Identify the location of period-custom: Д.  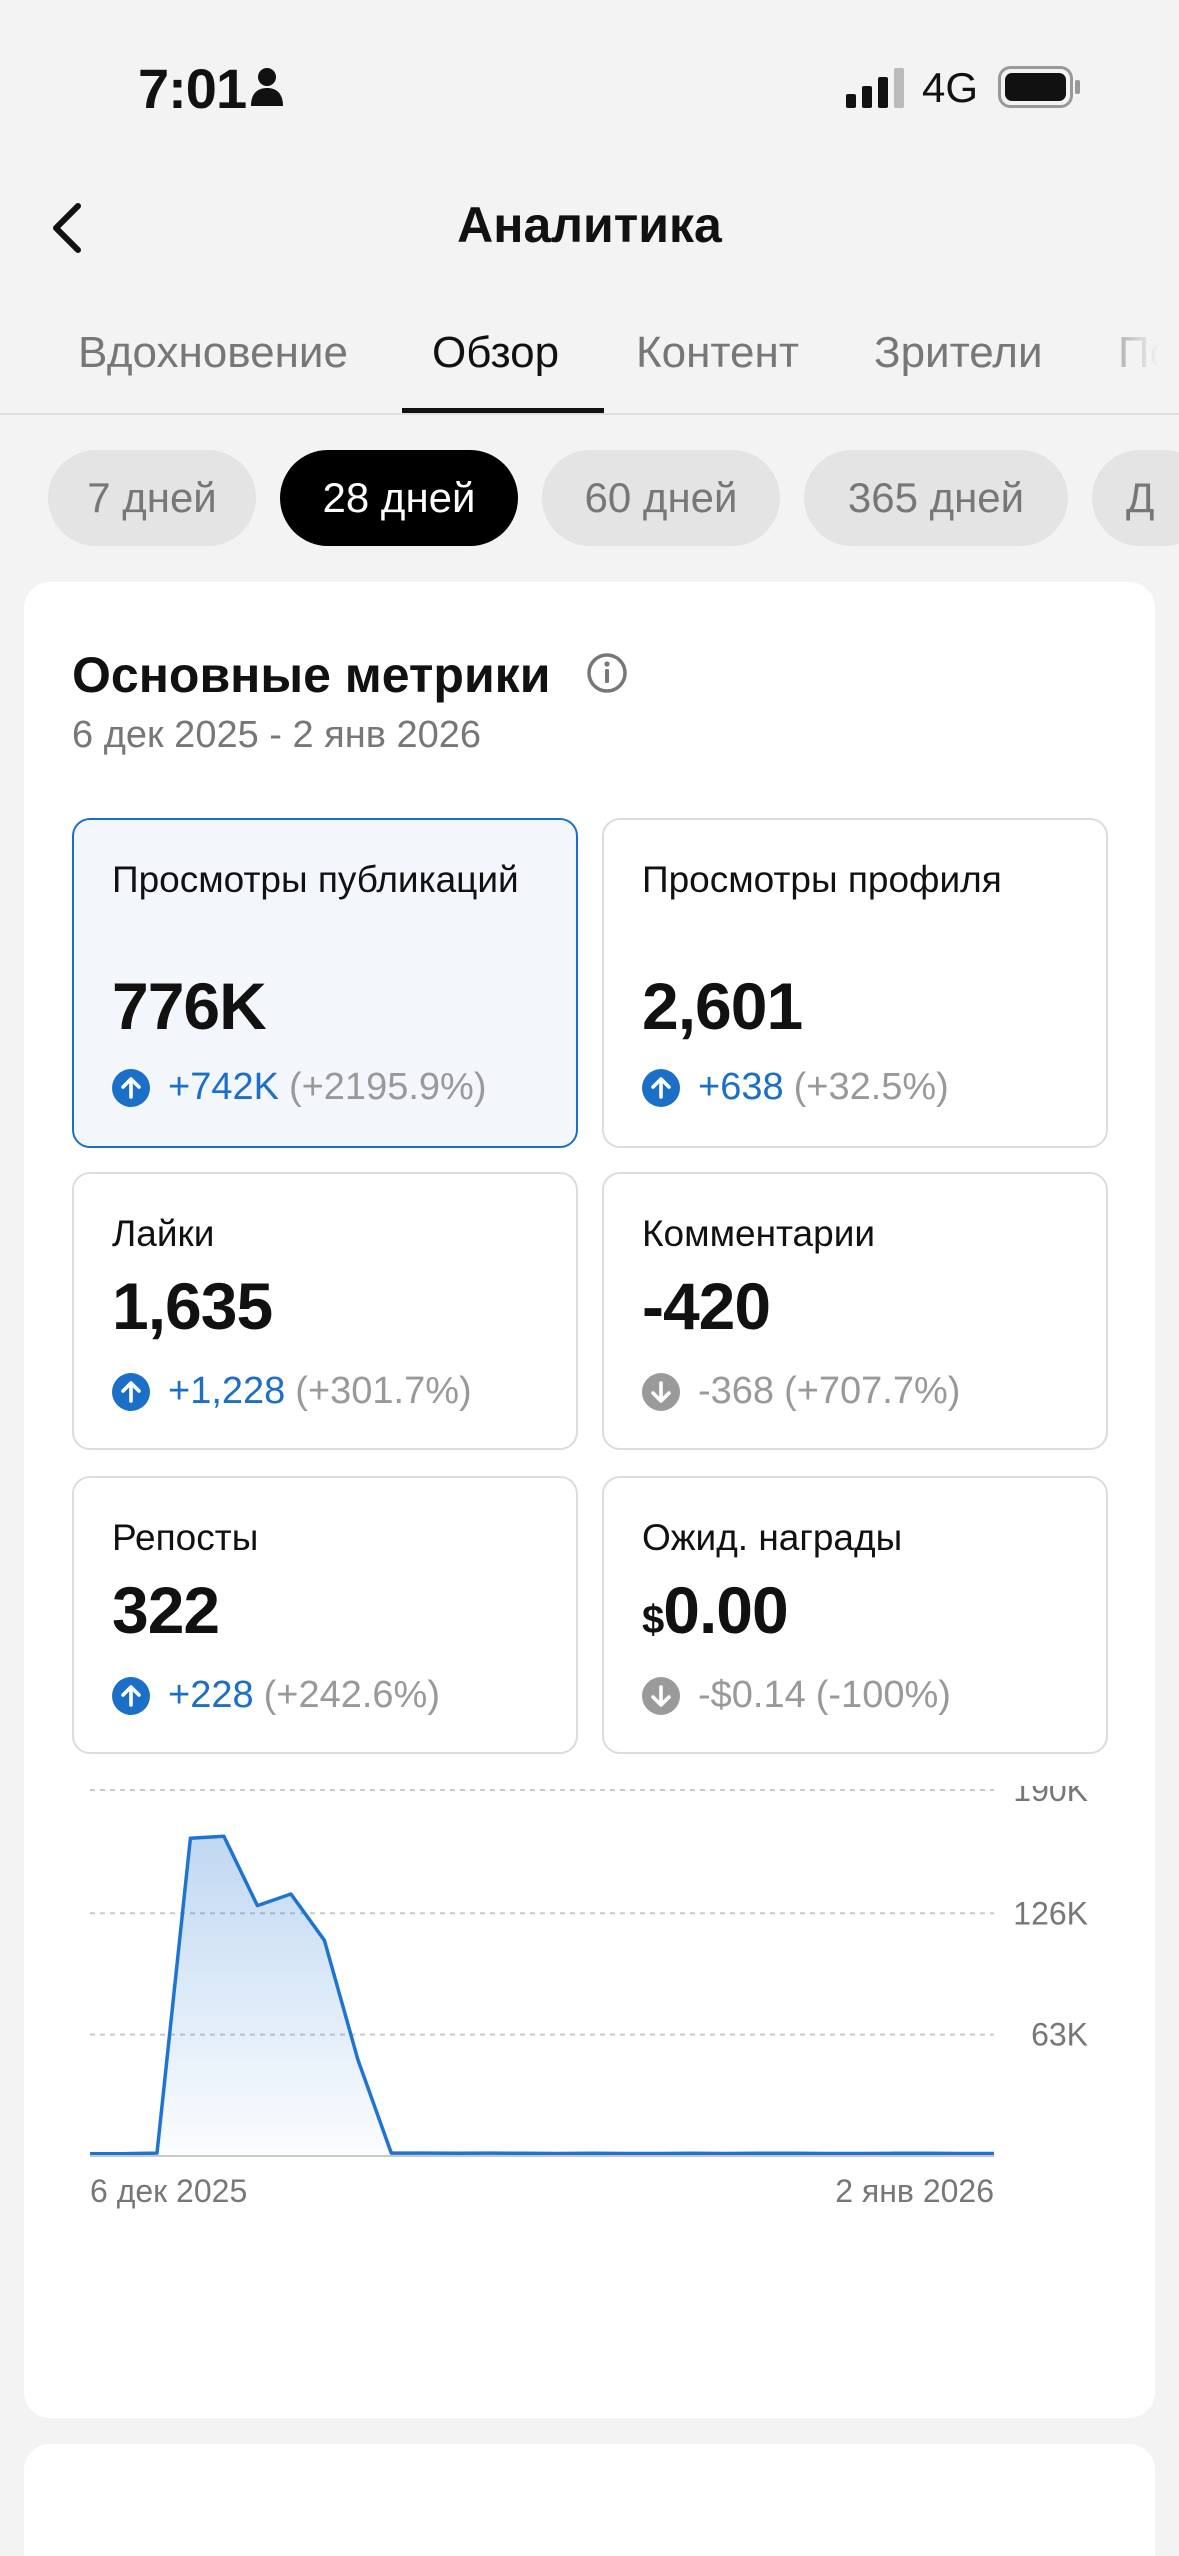
(1135, 498).